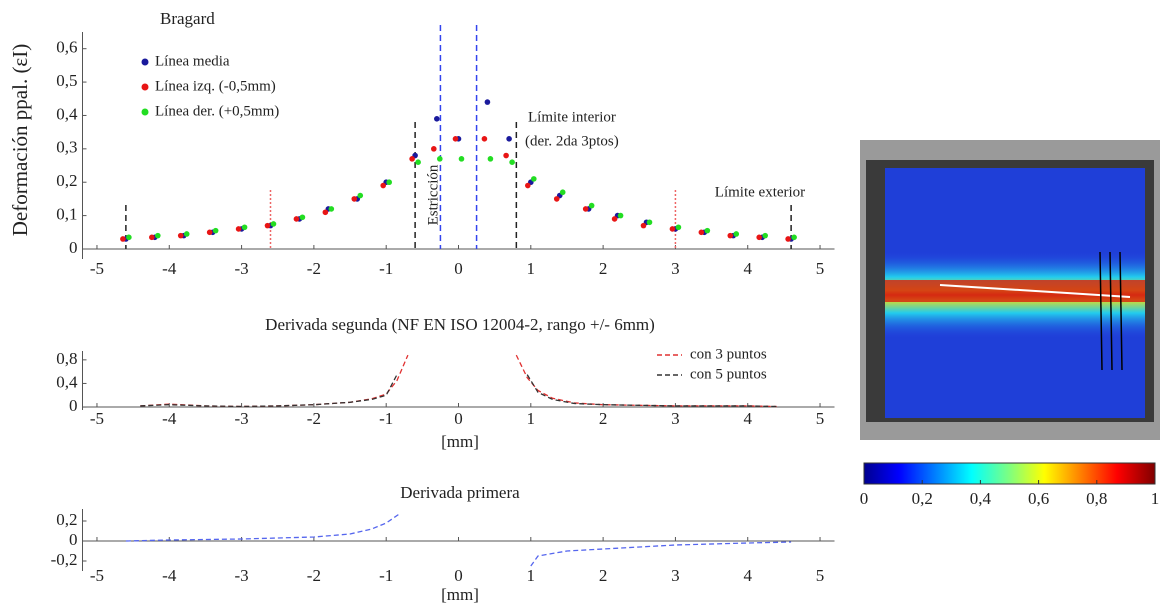 The image size is (1165, 612). I want to click on colorbar-tick-label: 0,4, so click(981, 498).